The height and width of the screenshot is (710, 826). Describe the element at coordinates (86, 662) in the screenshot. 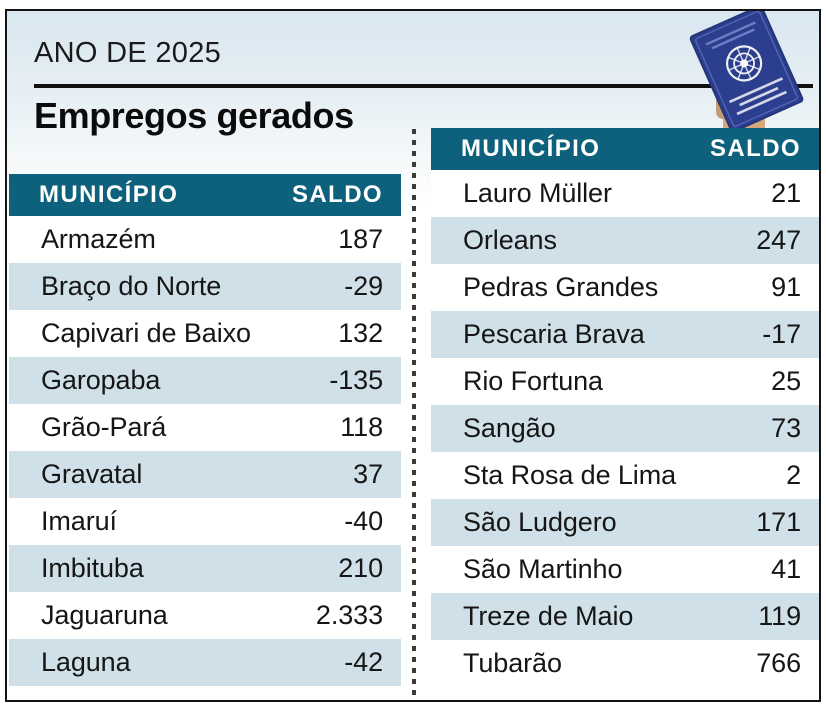

I see `cell-municipio: Laguna` at that location.